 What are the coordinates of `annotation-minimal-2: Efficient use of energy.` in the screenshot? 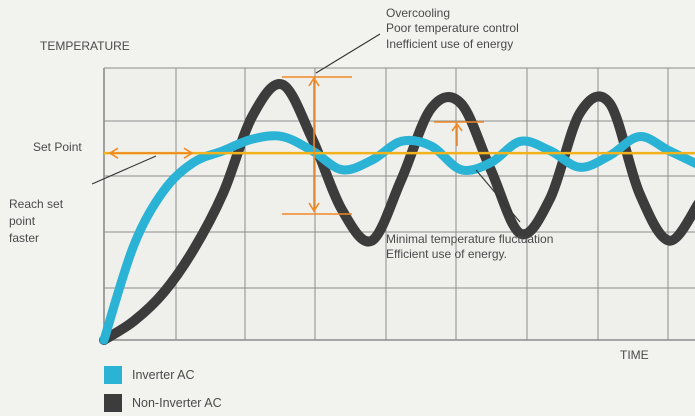 It's located at (446, 254).